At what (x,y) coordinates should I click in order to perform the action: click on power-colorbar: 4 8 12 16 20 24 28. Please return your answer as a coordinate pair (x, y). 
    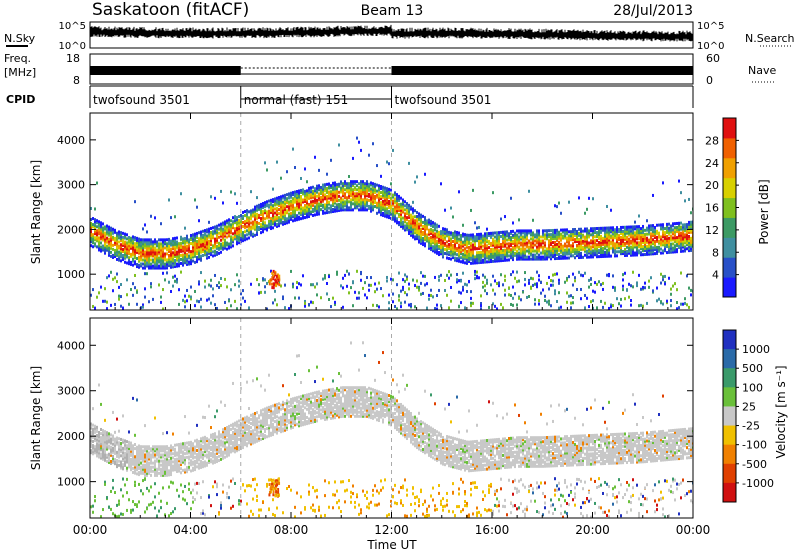
    Looking at the image, I should click on (722, 207).